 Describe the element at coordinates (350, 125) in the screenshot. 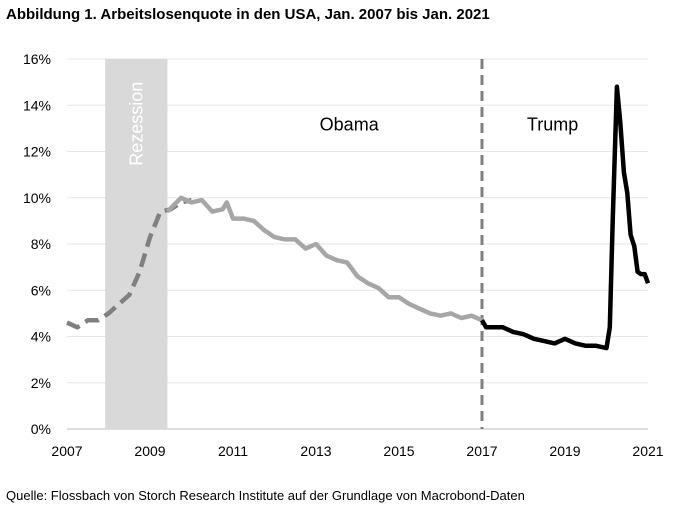

I see `obama-annotation: Obama` at that location.